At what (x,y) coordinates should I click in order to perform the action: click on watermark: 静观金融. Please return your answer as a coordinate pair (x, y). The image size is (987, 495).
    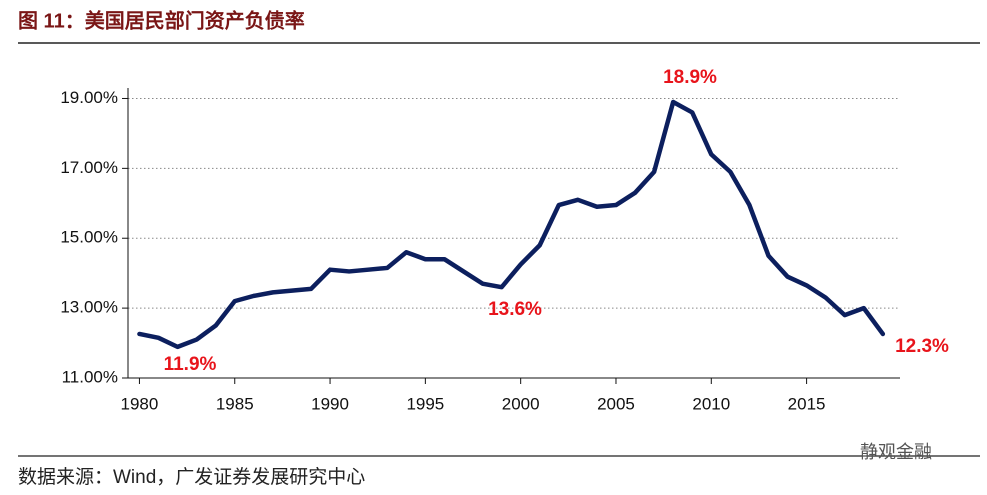
    Looking at the image, I should click on (896, 452).